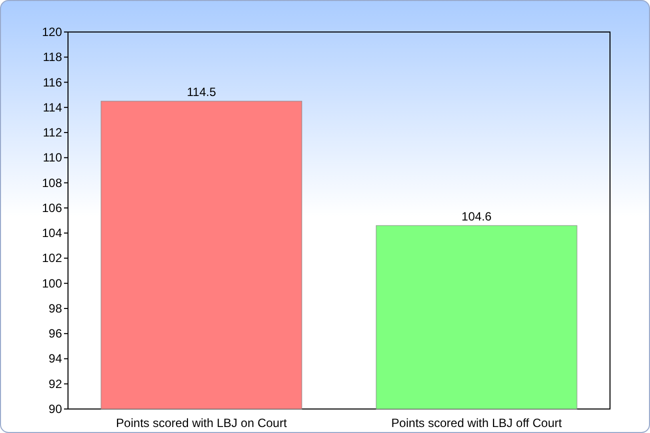 Image resolution: width=650 pixels, height=433 pixels. Describe the element at coordinates (52, 133) in the screenshot. I see `y-tick-label: 112` at that location.